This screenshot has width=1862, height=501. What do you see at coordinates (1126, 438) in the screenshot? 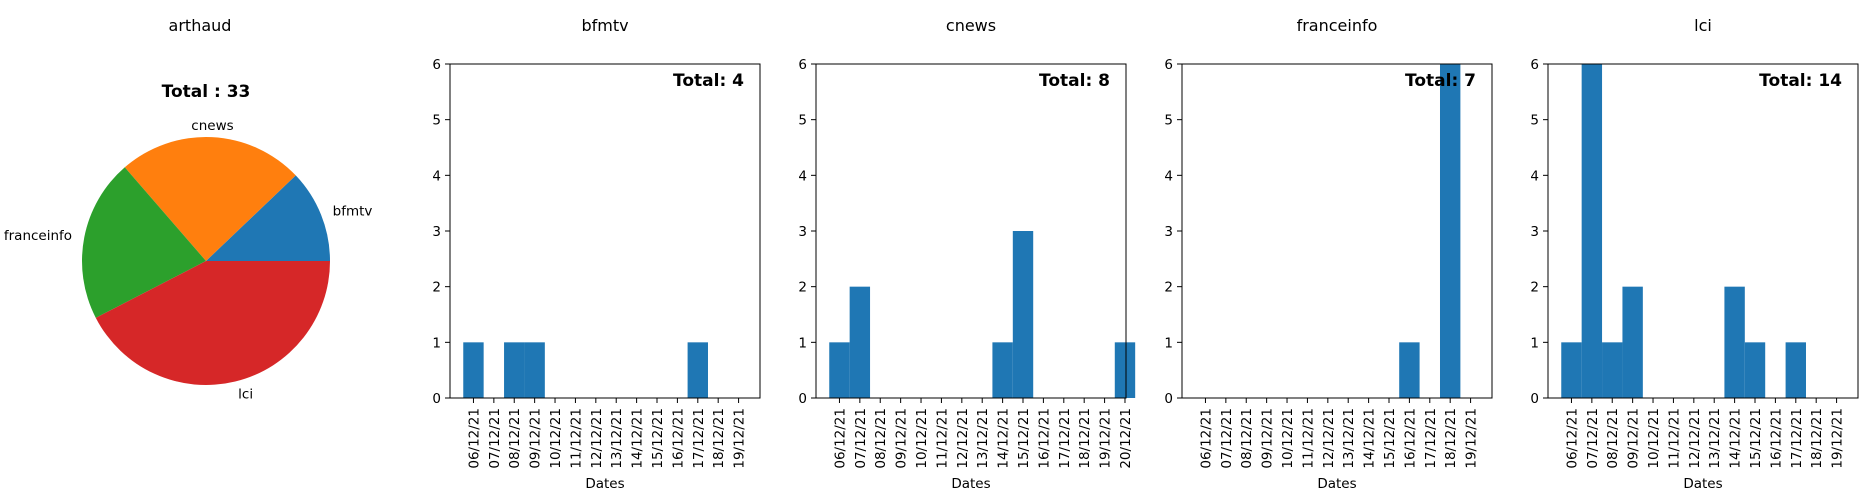
I see `x-tick-label: 20/12/21` at bounding box center [1126, 438].